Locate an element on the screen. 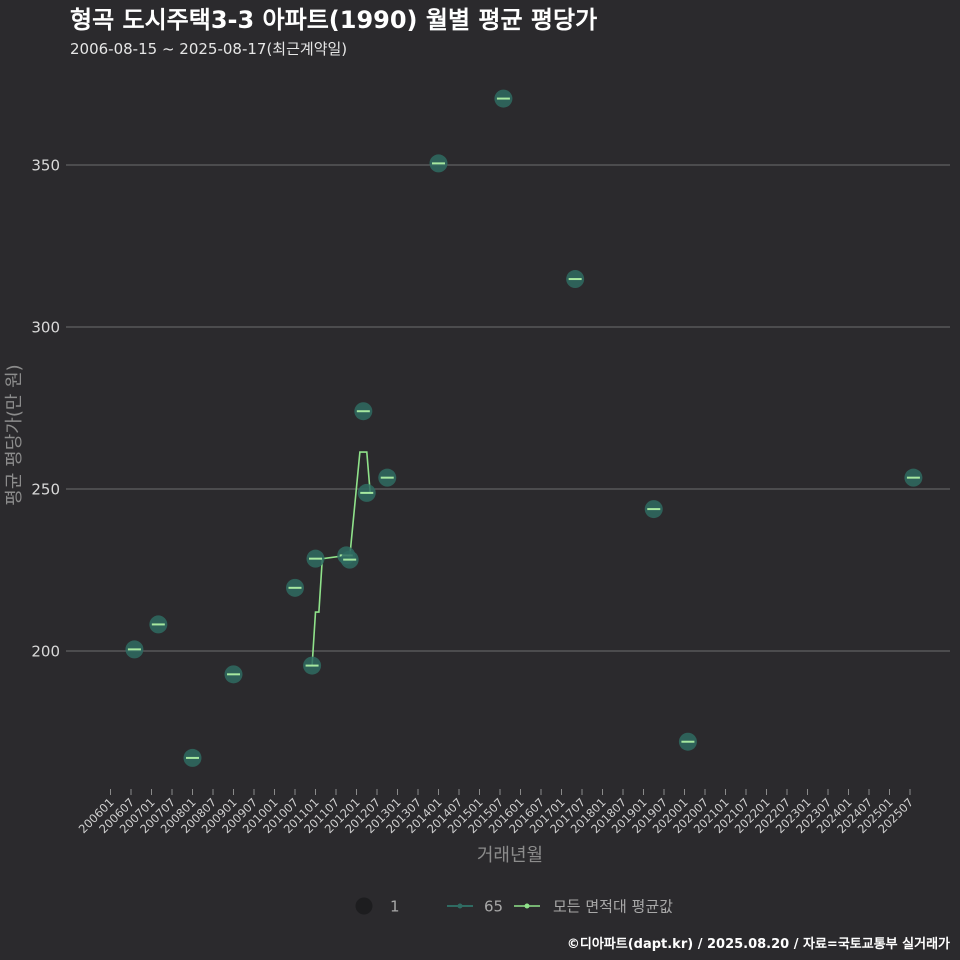 This screenshot has height=960, width=960. x-axis-title: 거래년월 is located at coordinates (510, 855).